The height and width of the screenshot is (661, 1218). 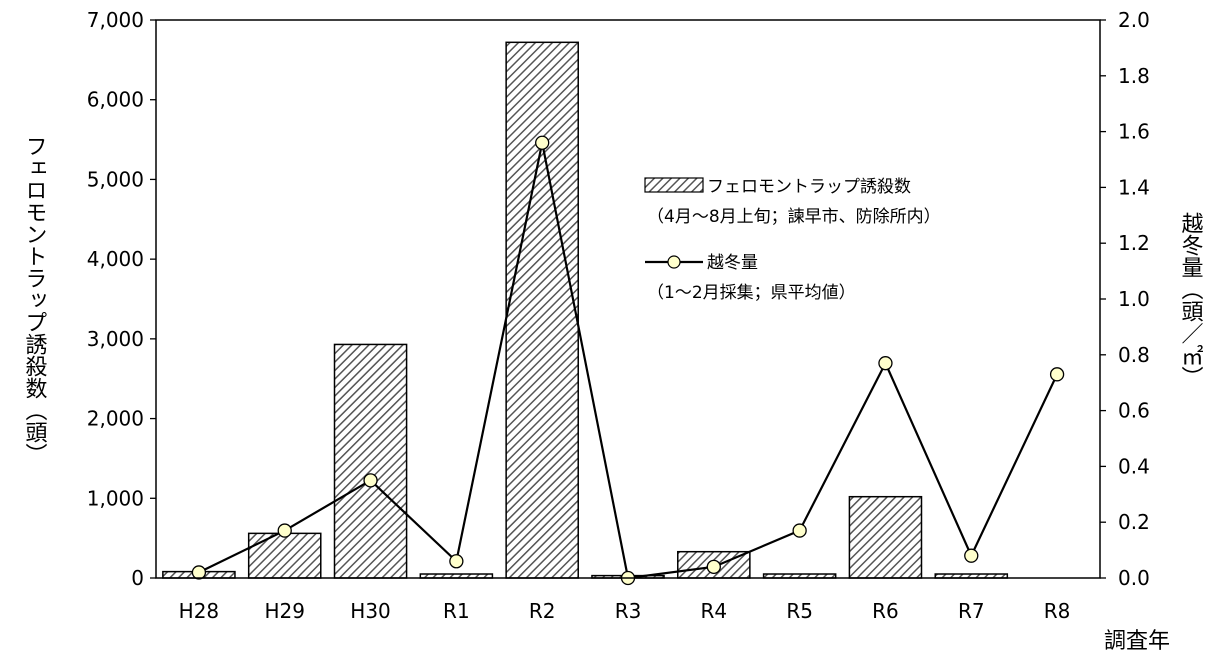 What do you see at coordinates (137, 578) in the screenshot?
I see `y-tick-label: 0` at bounding box center [137, 578].